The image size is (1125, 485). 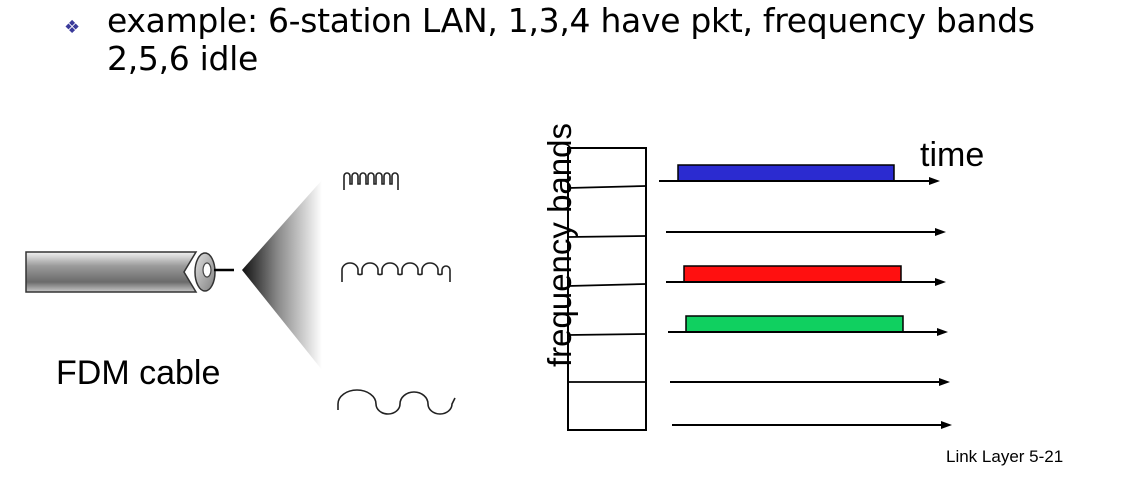 What do you see at coordinates (786, 173) in the screenshot?
I see `band-1-packet` at bounding box center [786, 173].